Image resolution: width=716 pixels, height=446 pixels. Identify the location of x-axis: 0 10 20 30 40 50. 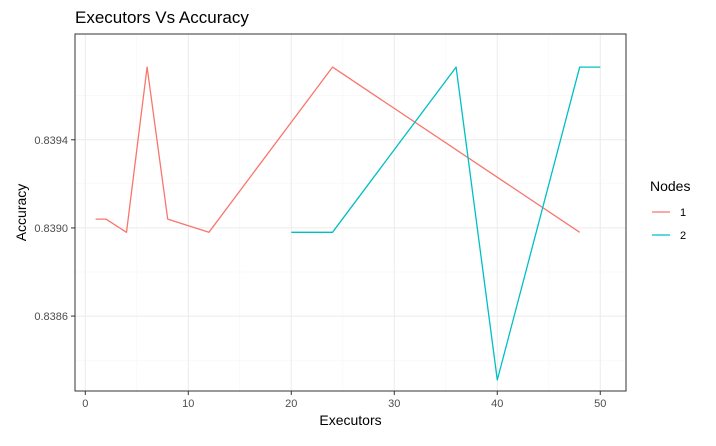
(344, 400).